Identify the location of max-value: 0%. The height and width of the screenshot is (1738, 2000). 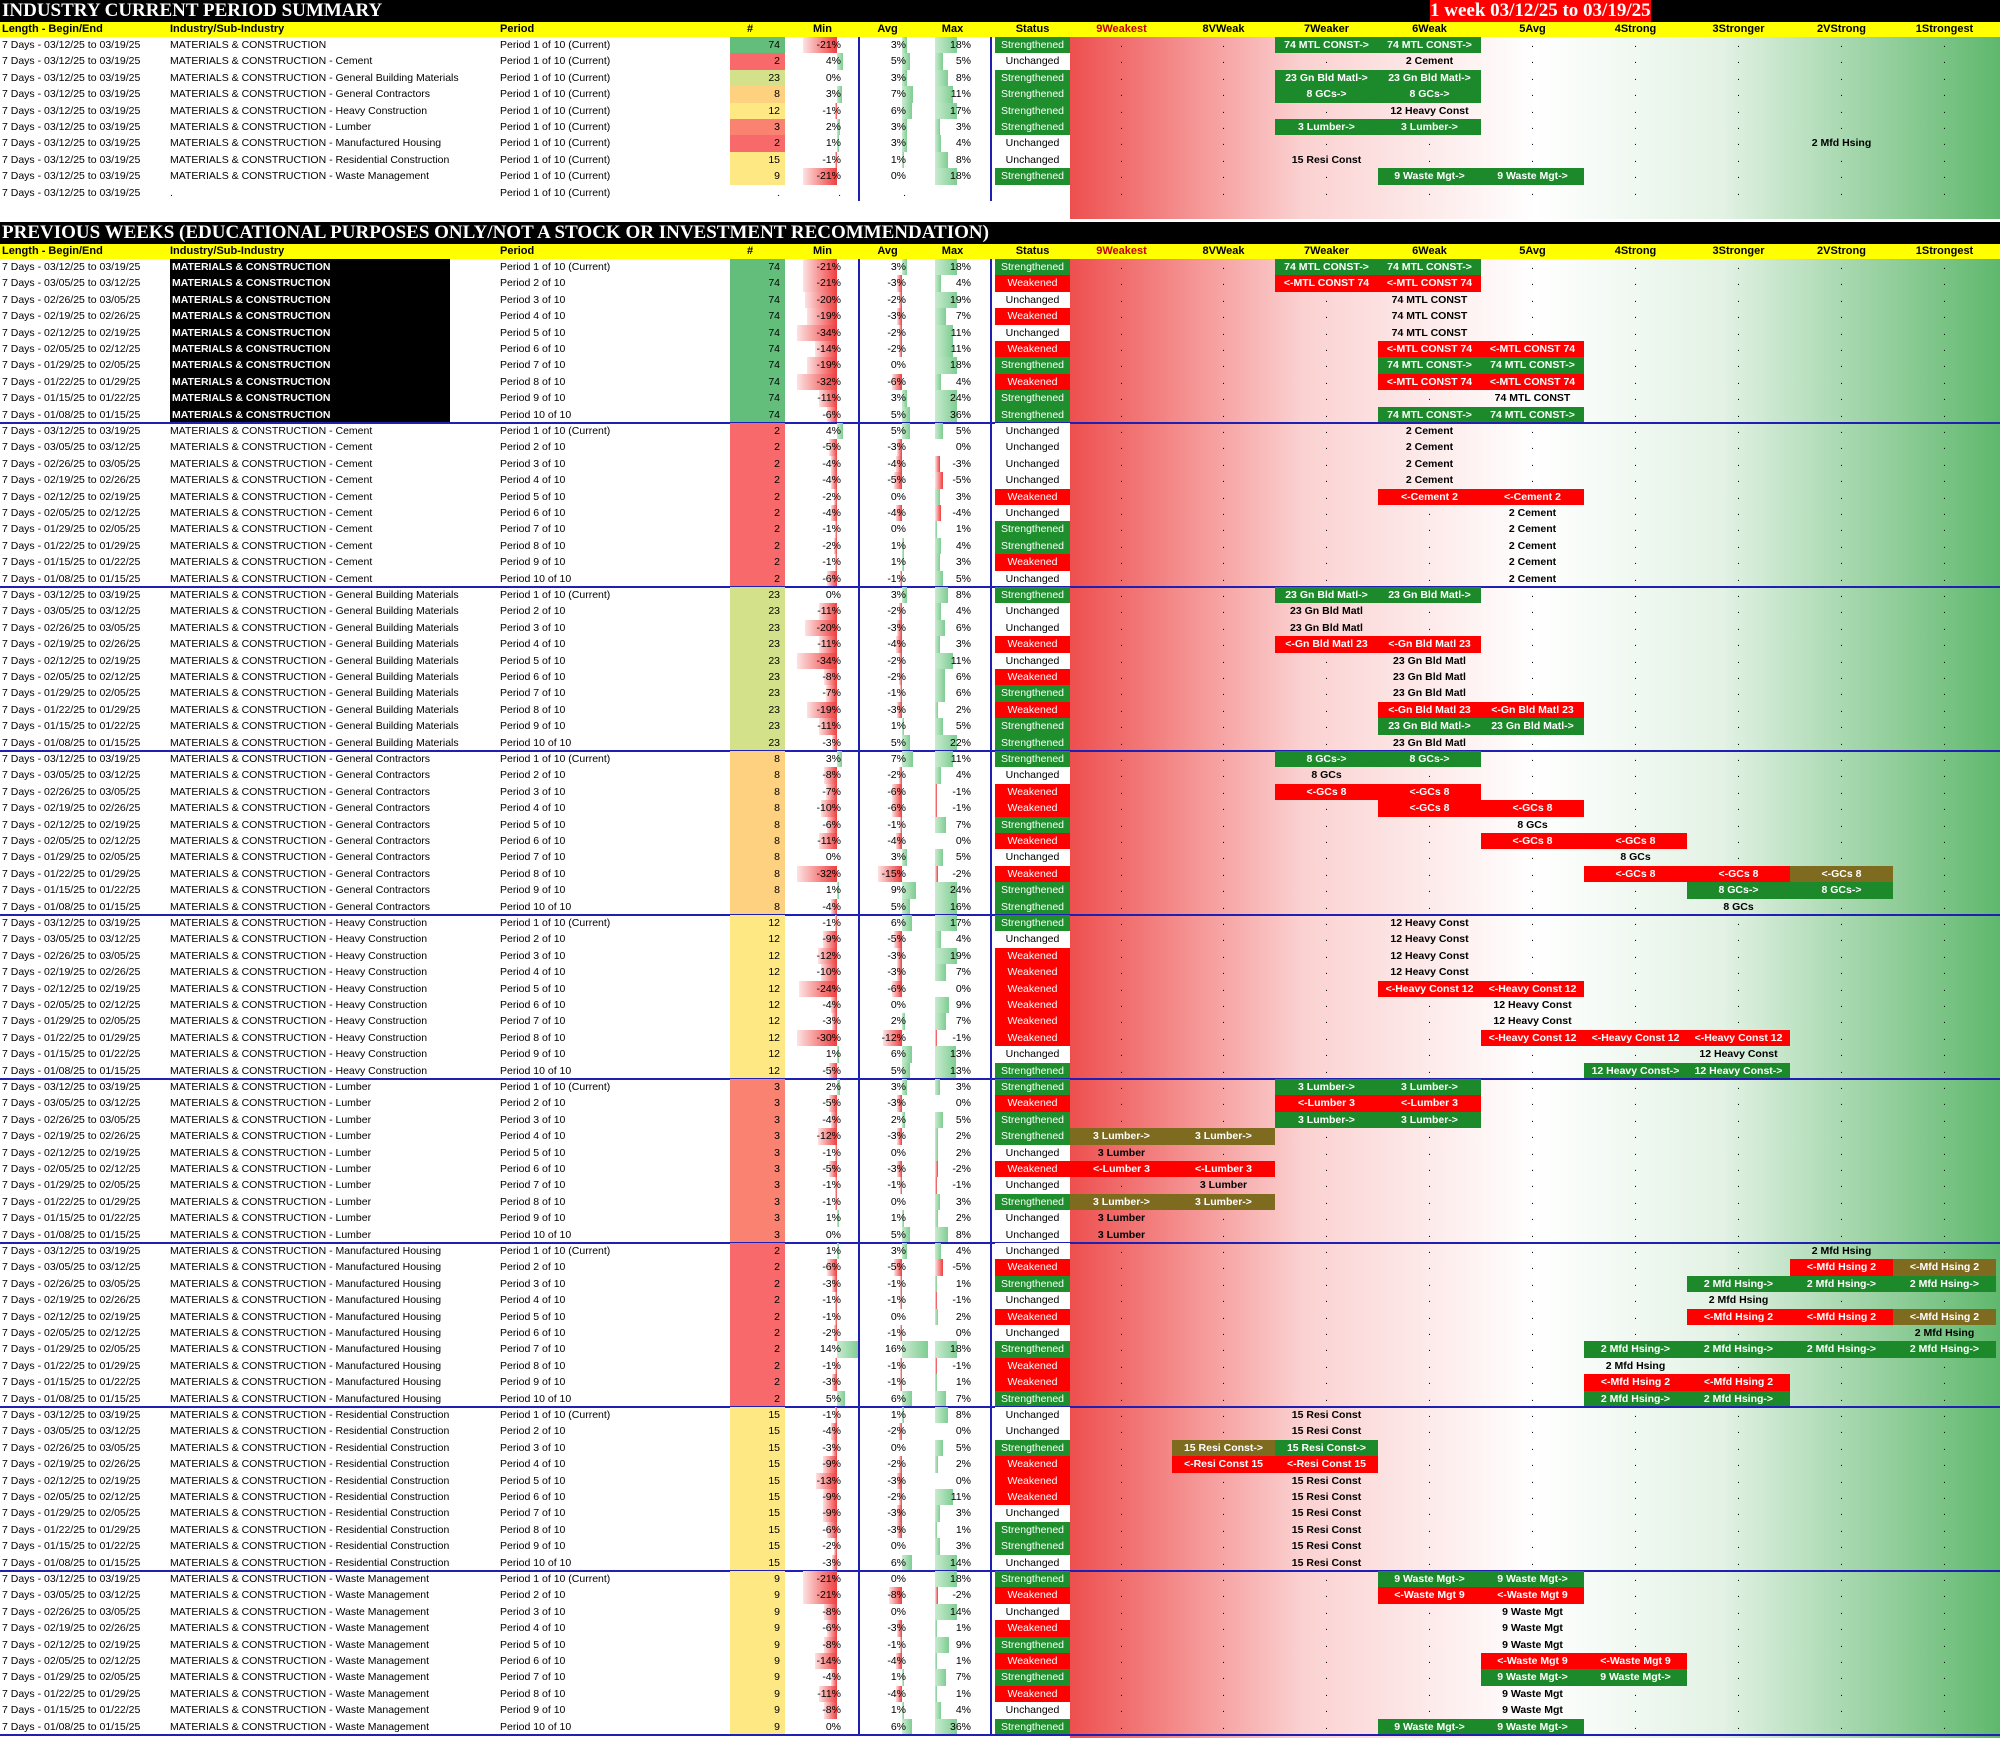
(963, 1431).